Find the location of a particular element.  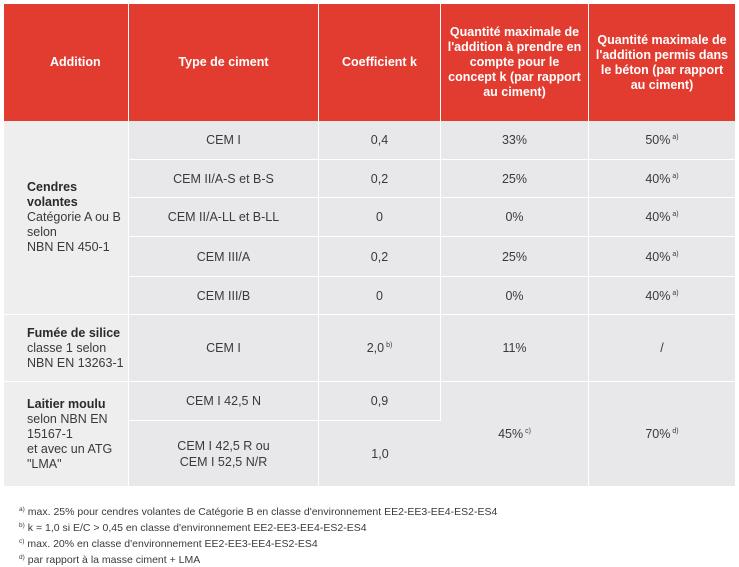

cement-type-cell: CEM II/A-S et B-S is located at coordinates (224, 179).